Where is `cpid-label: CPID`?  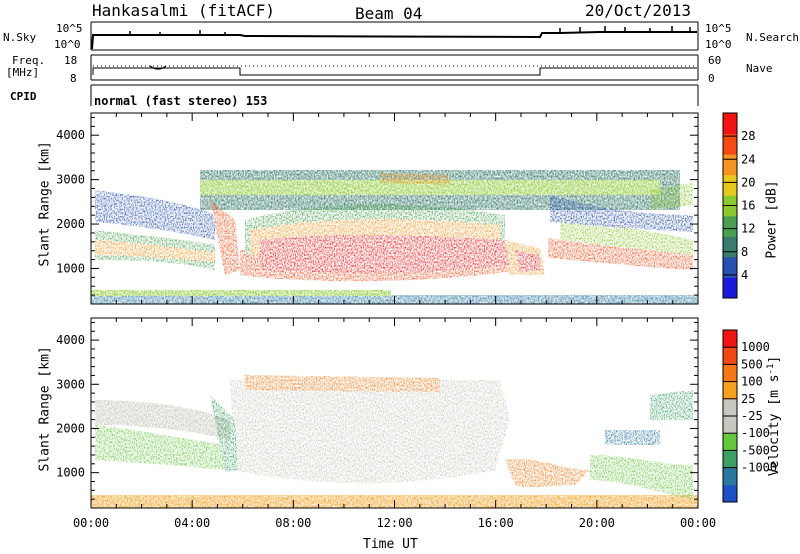 cpid-label: CPID is located at coordinates (23, 96).